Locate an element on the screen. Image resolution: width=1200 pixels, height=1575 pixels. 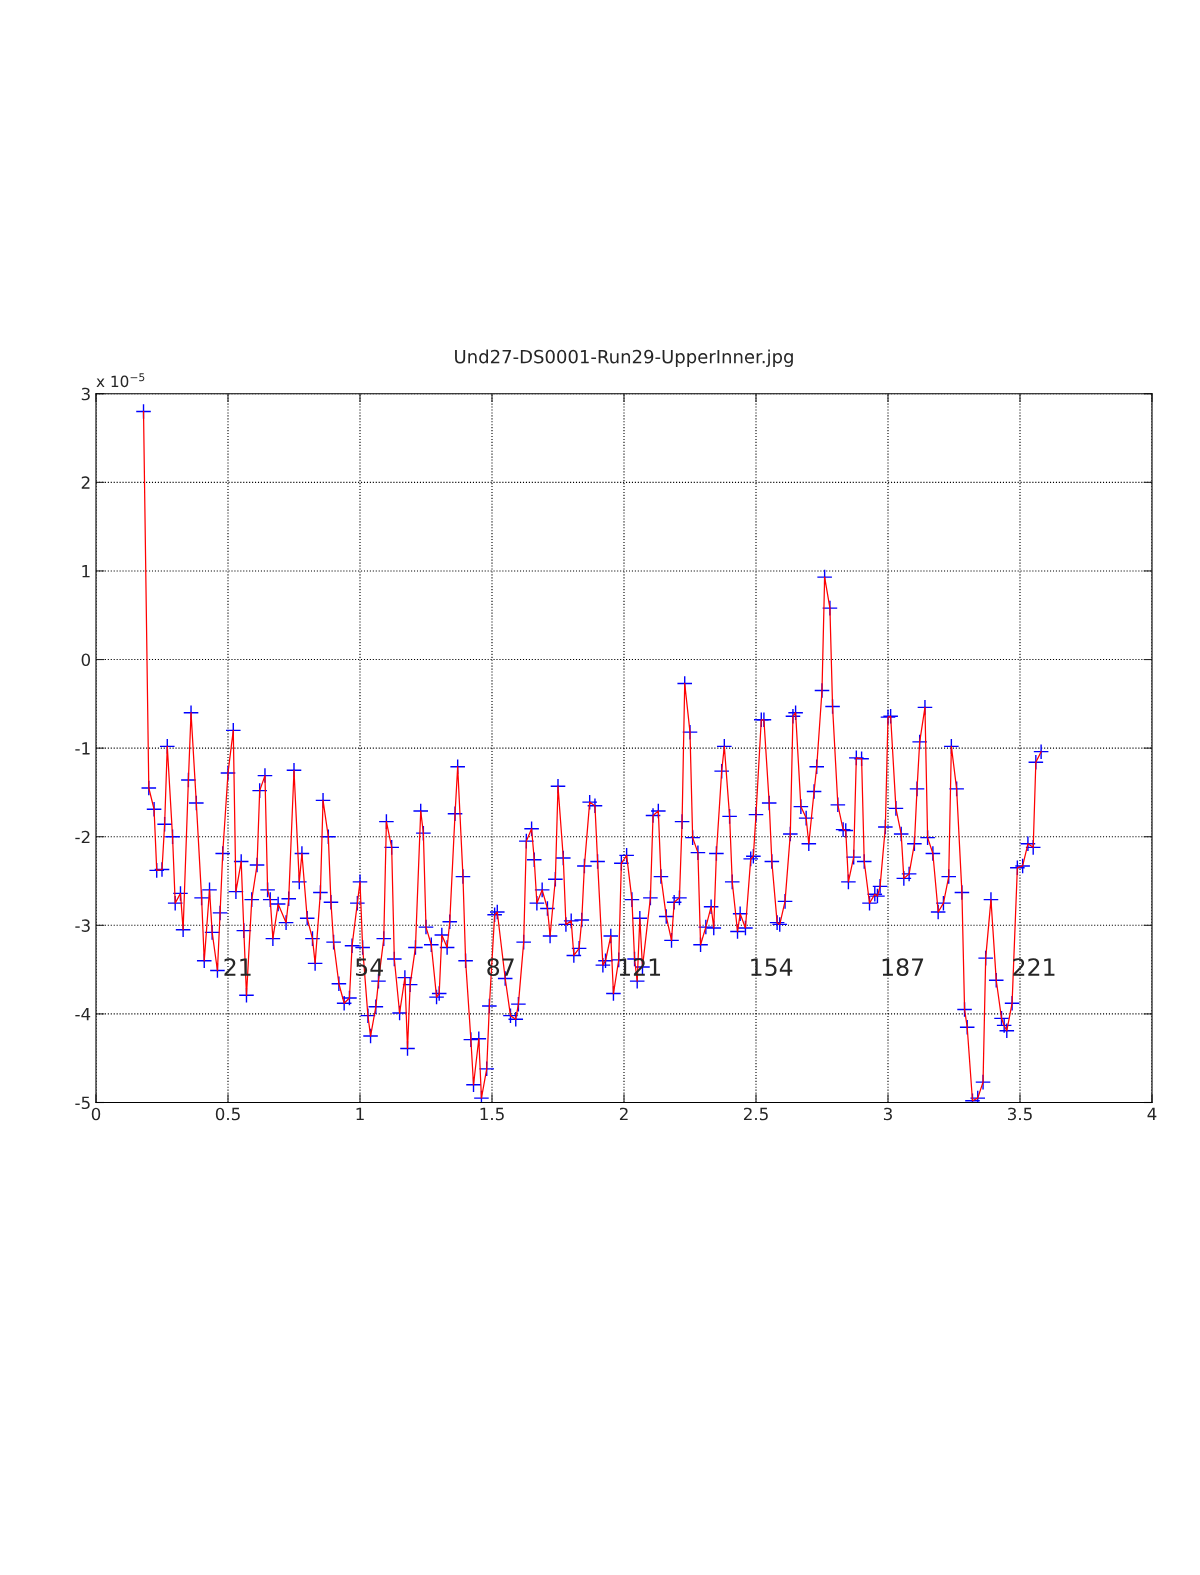
x-tick-label: 0.5 is located at coordinates (227, 1114).